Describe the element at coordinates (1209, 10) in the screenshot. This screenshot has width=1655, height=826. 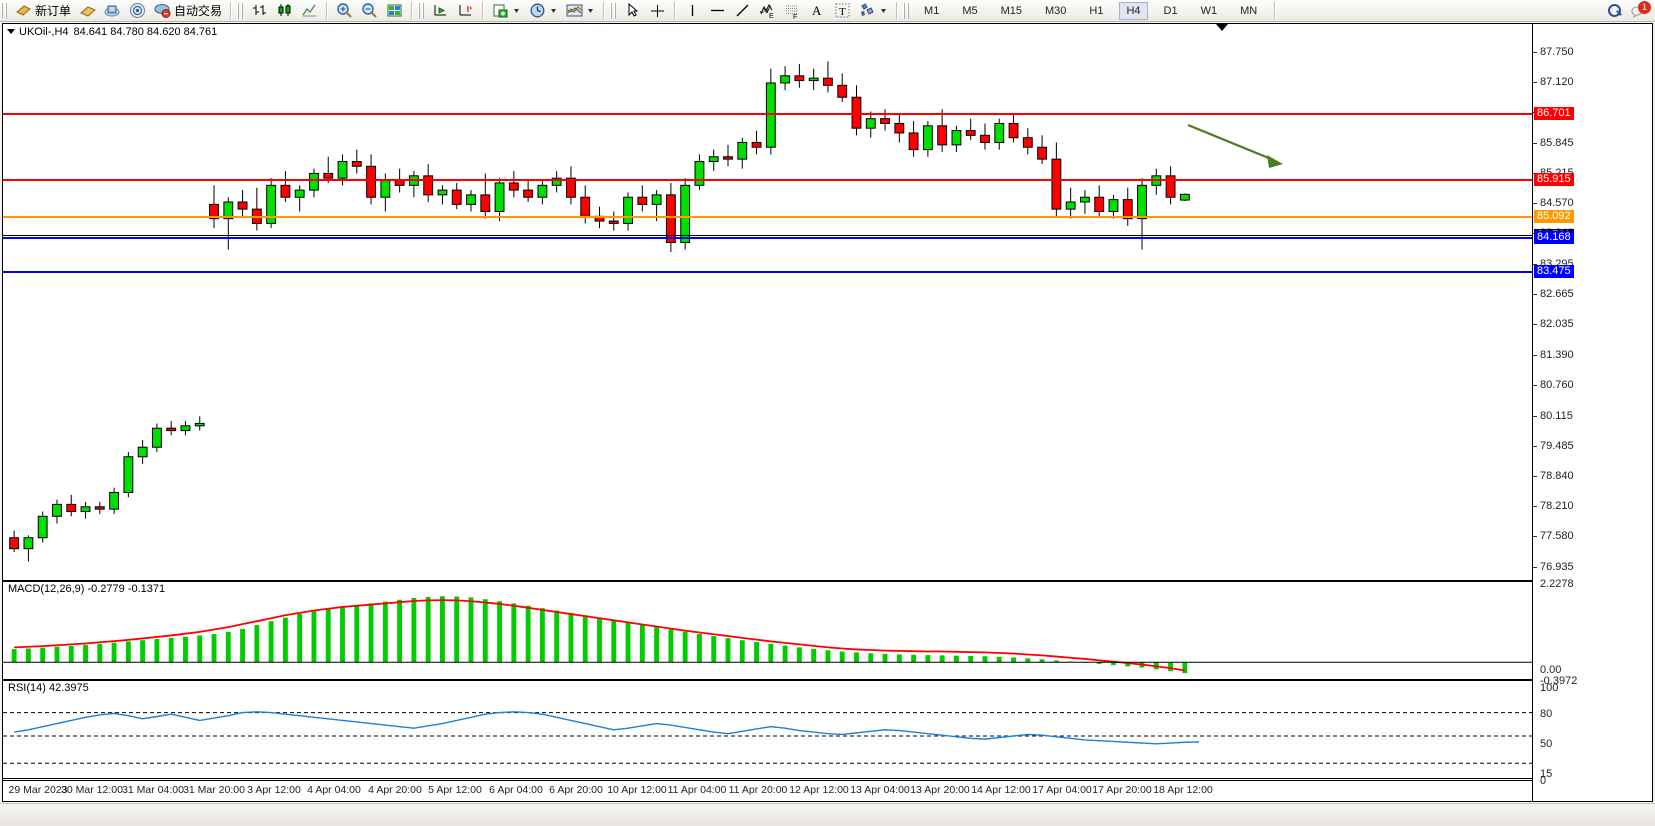
I see `timeframe-w1: W1` at that location.